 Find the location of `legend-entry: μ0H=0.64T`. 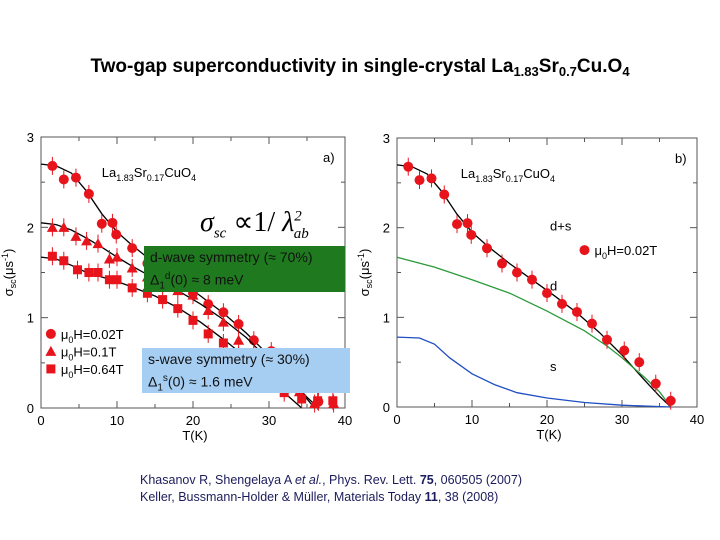

legend-entry: μ0H=0.64T is located at coordinates (92, 371).